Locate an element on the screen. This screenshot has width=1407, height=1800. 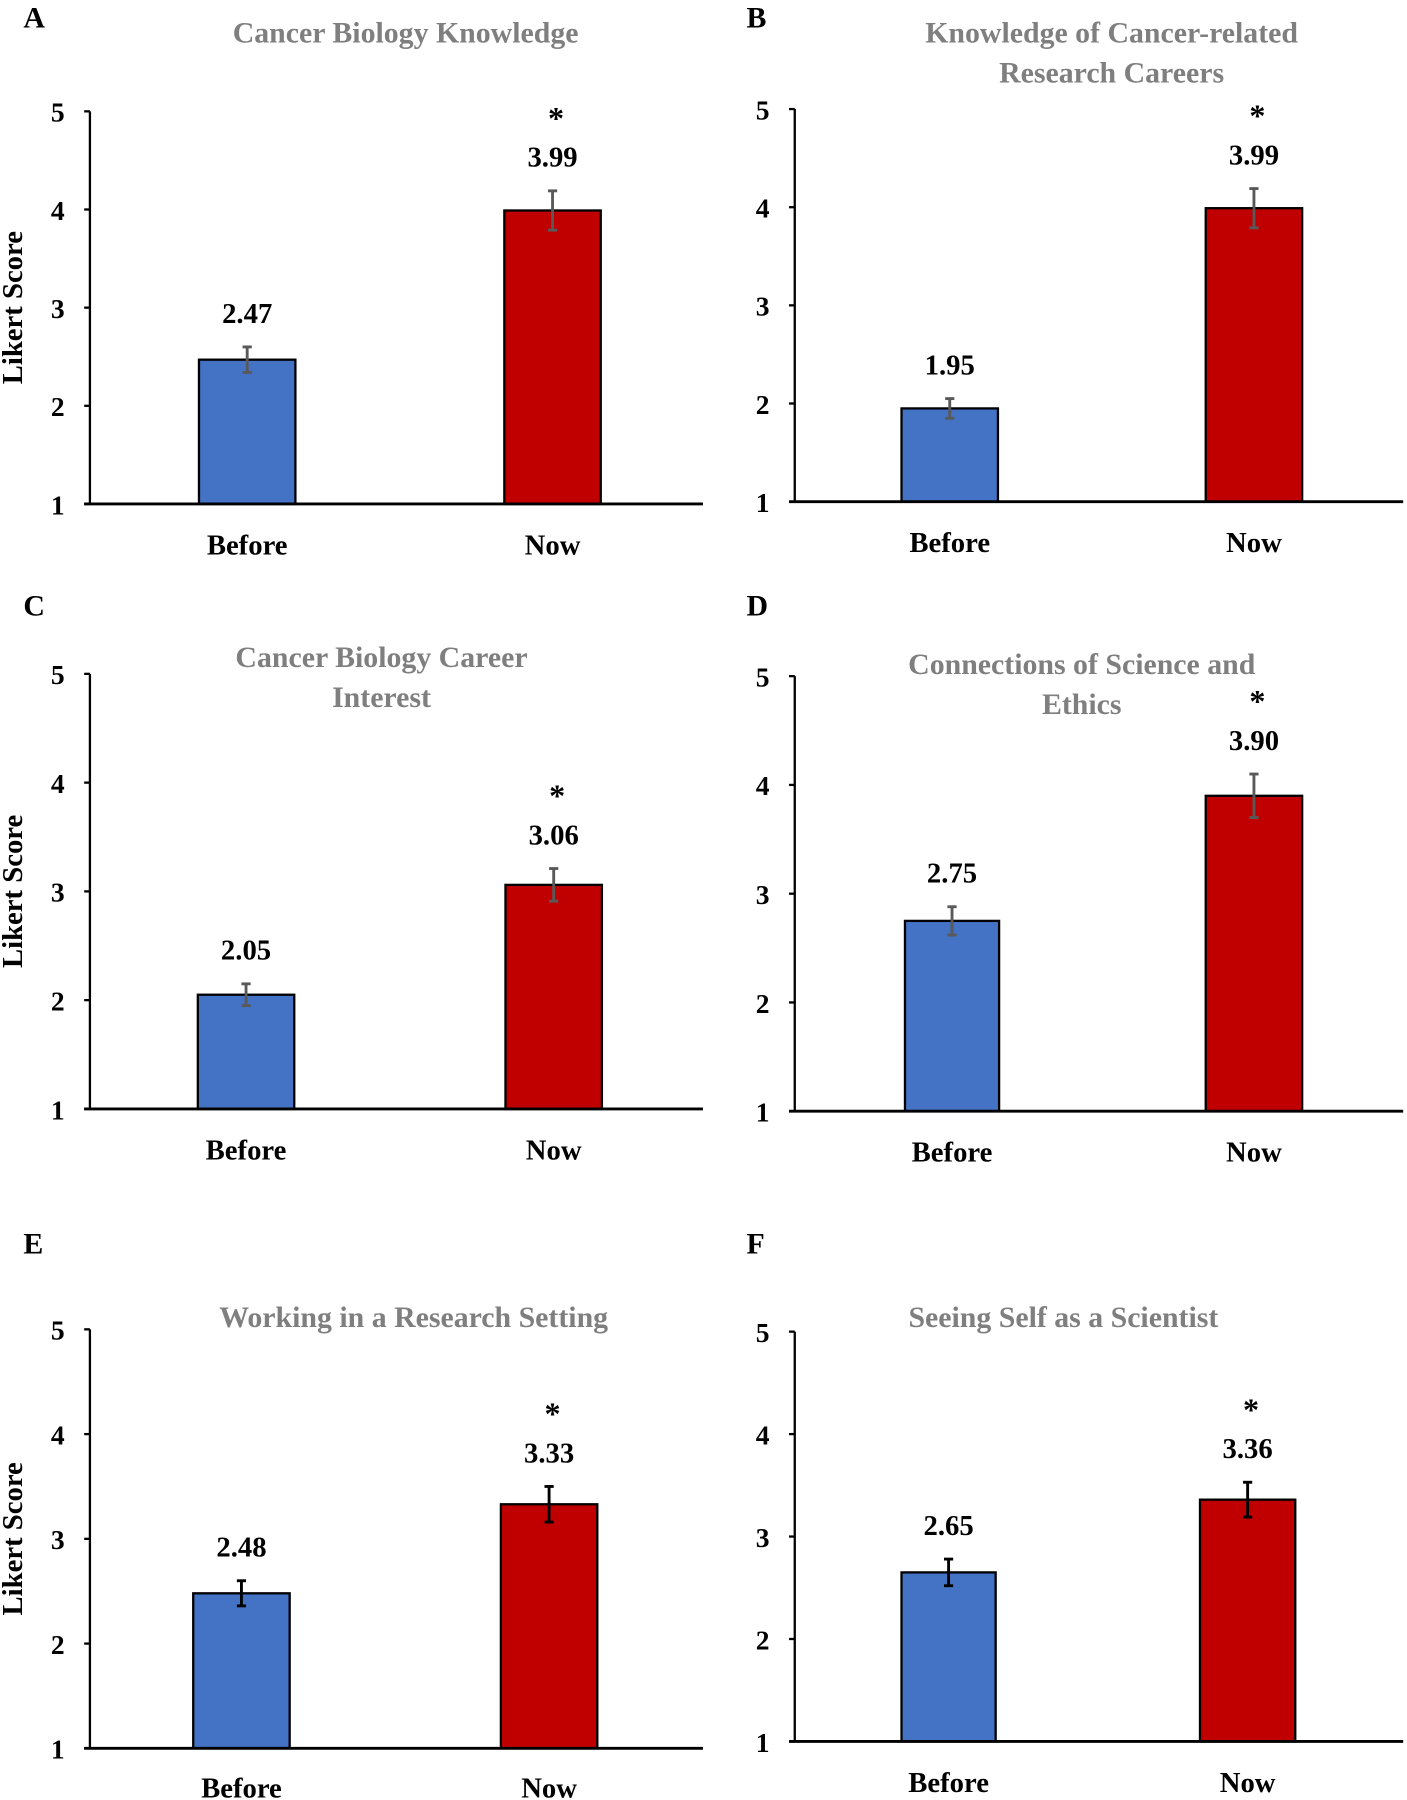
panel-letter: A is located at coordinates (34, 18).